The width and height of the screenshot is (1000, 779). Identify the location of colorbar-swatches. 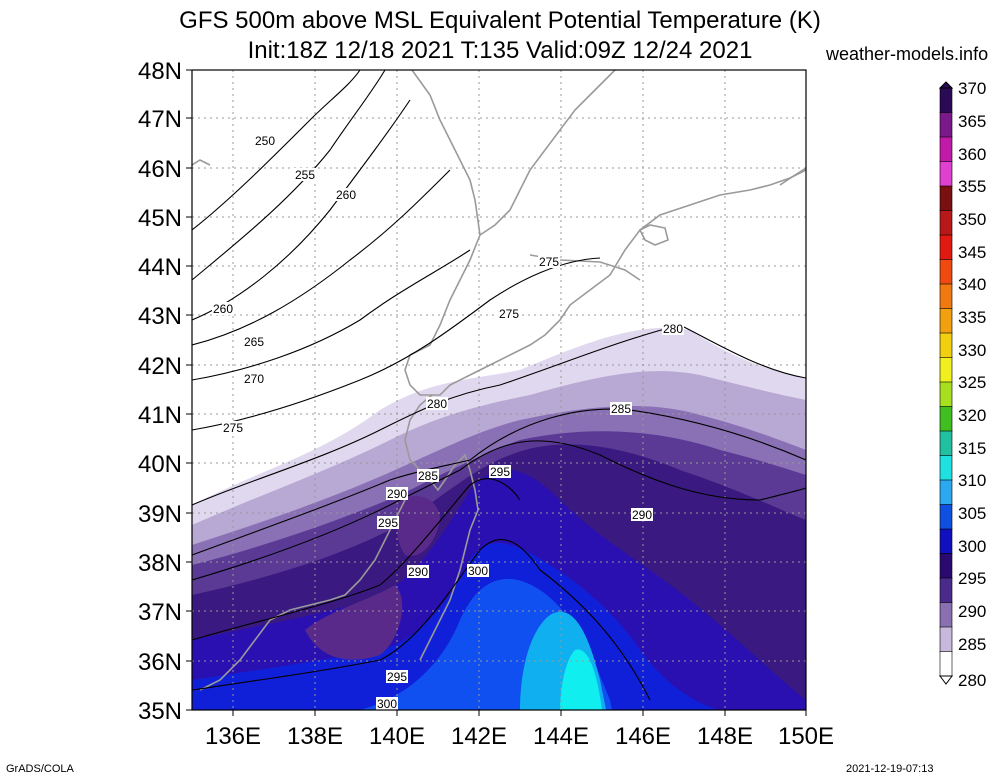
(946, 382).